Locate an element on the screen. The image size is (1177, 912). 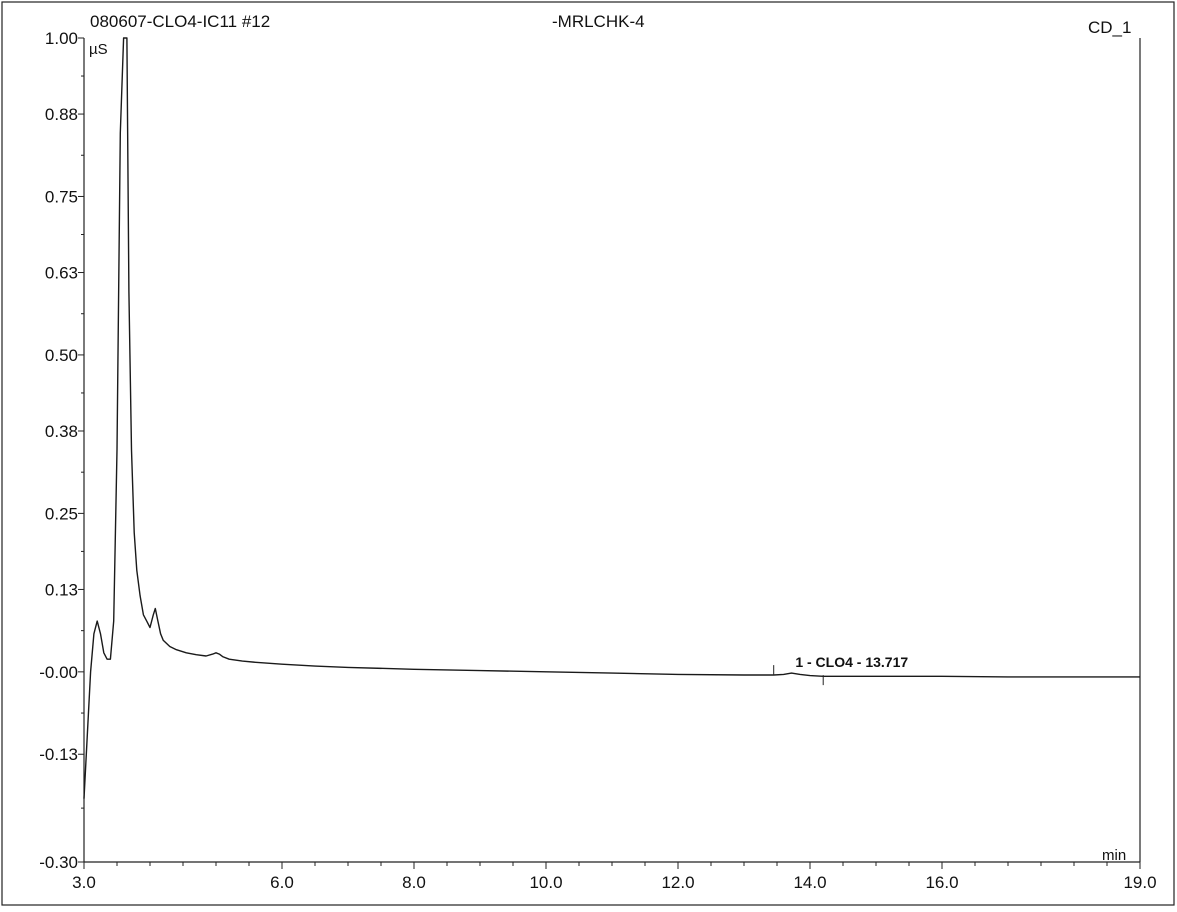
y-tick-label: 0.75 is located at coordinates (61, 196).